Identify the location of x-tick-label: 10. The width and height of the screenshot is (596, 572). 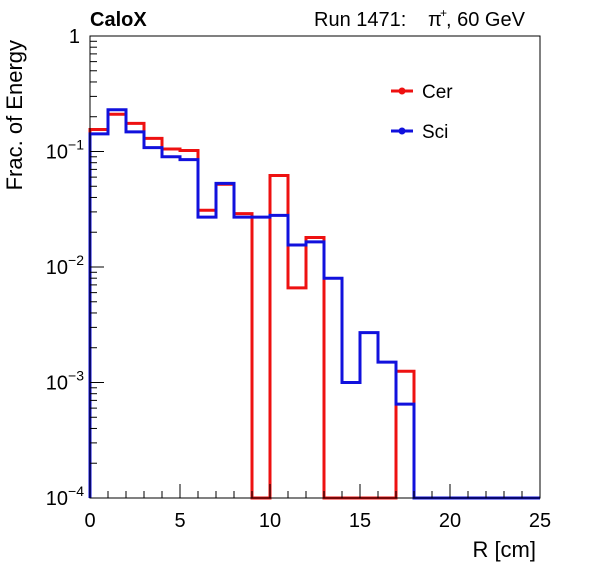
(270, 521).